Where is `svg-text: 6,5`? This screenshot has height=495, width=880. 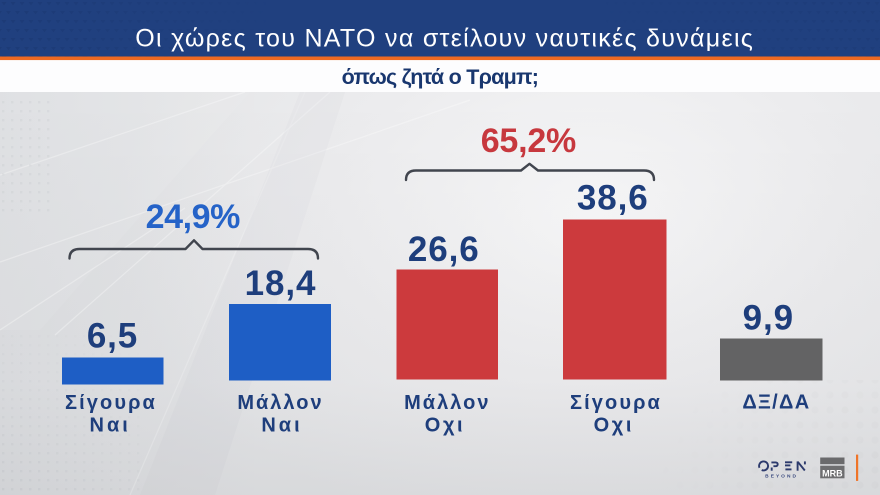
svg-text: 6,5 is located at coordinates (112, 336).